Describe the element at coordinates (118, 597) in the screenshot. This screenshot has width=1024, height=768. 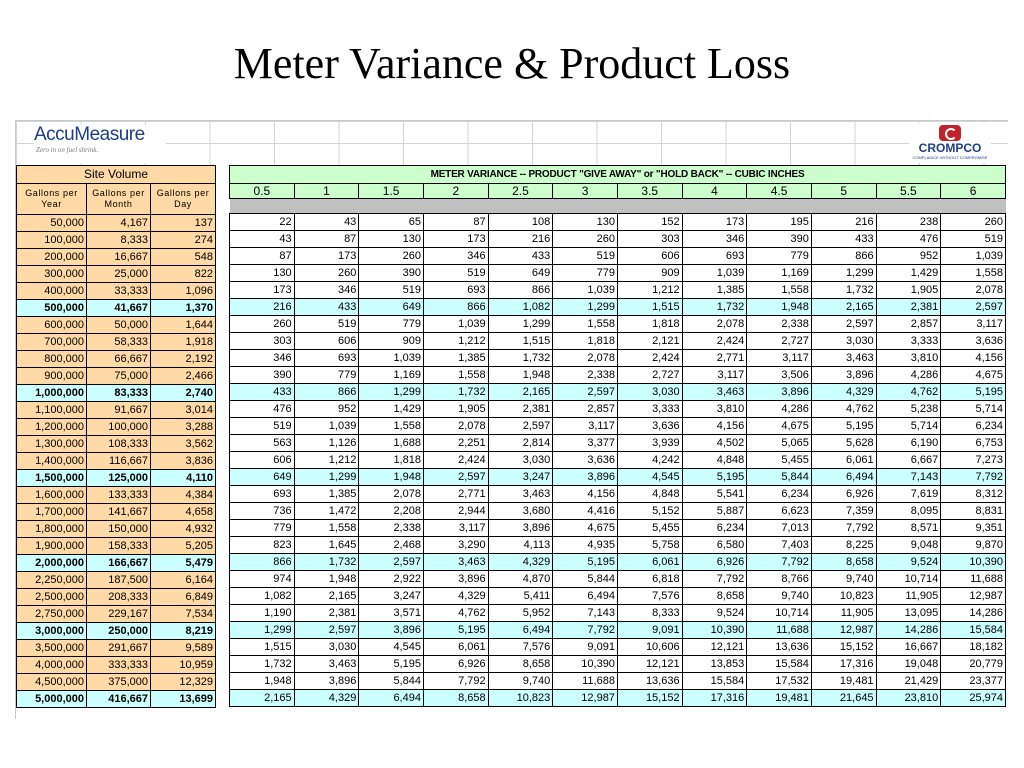
I see `table-cell: 208,333` at that location.